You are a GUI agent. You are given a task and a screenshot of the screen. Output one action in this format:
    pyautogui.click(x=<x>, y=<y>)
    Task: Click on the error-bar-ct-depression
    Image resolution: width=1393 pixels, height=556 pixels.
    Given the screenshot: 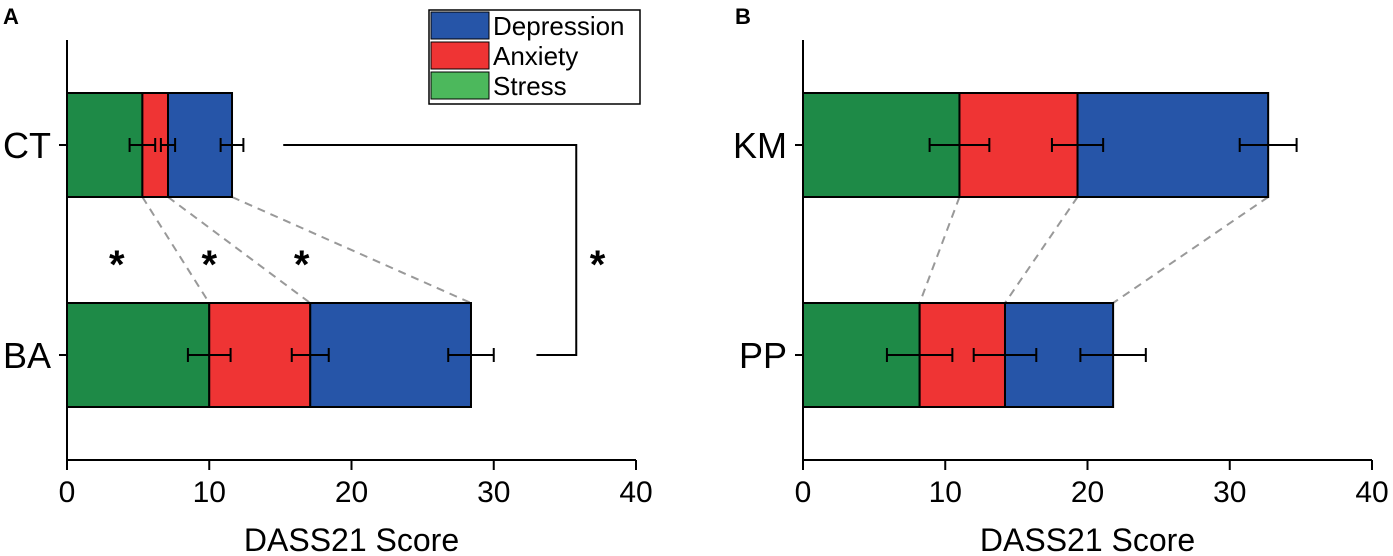 What is the action you would take?
    pyautogui.click(x=232, y=145)
    